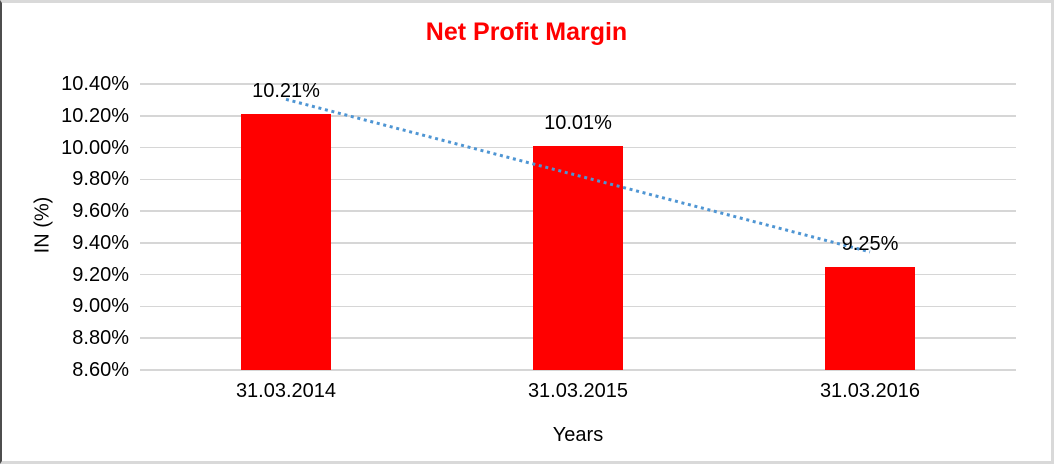 This screenshot has height=464, width=1054. Describe the element at coordinates (95, 147) in the screenshot. I see `y-tick-label: 10.00%` at that location.